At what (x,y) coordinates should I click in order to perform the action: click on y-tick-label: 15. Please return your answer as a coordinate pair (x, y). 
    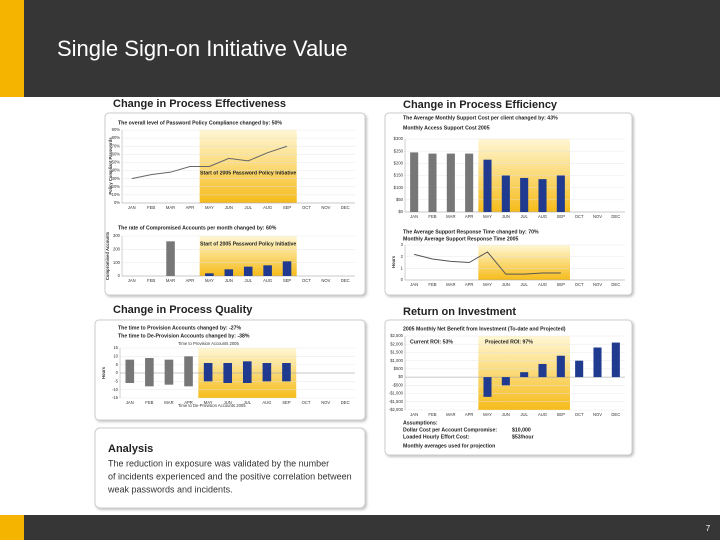
    Looking at the image, I should click on (115, 347).